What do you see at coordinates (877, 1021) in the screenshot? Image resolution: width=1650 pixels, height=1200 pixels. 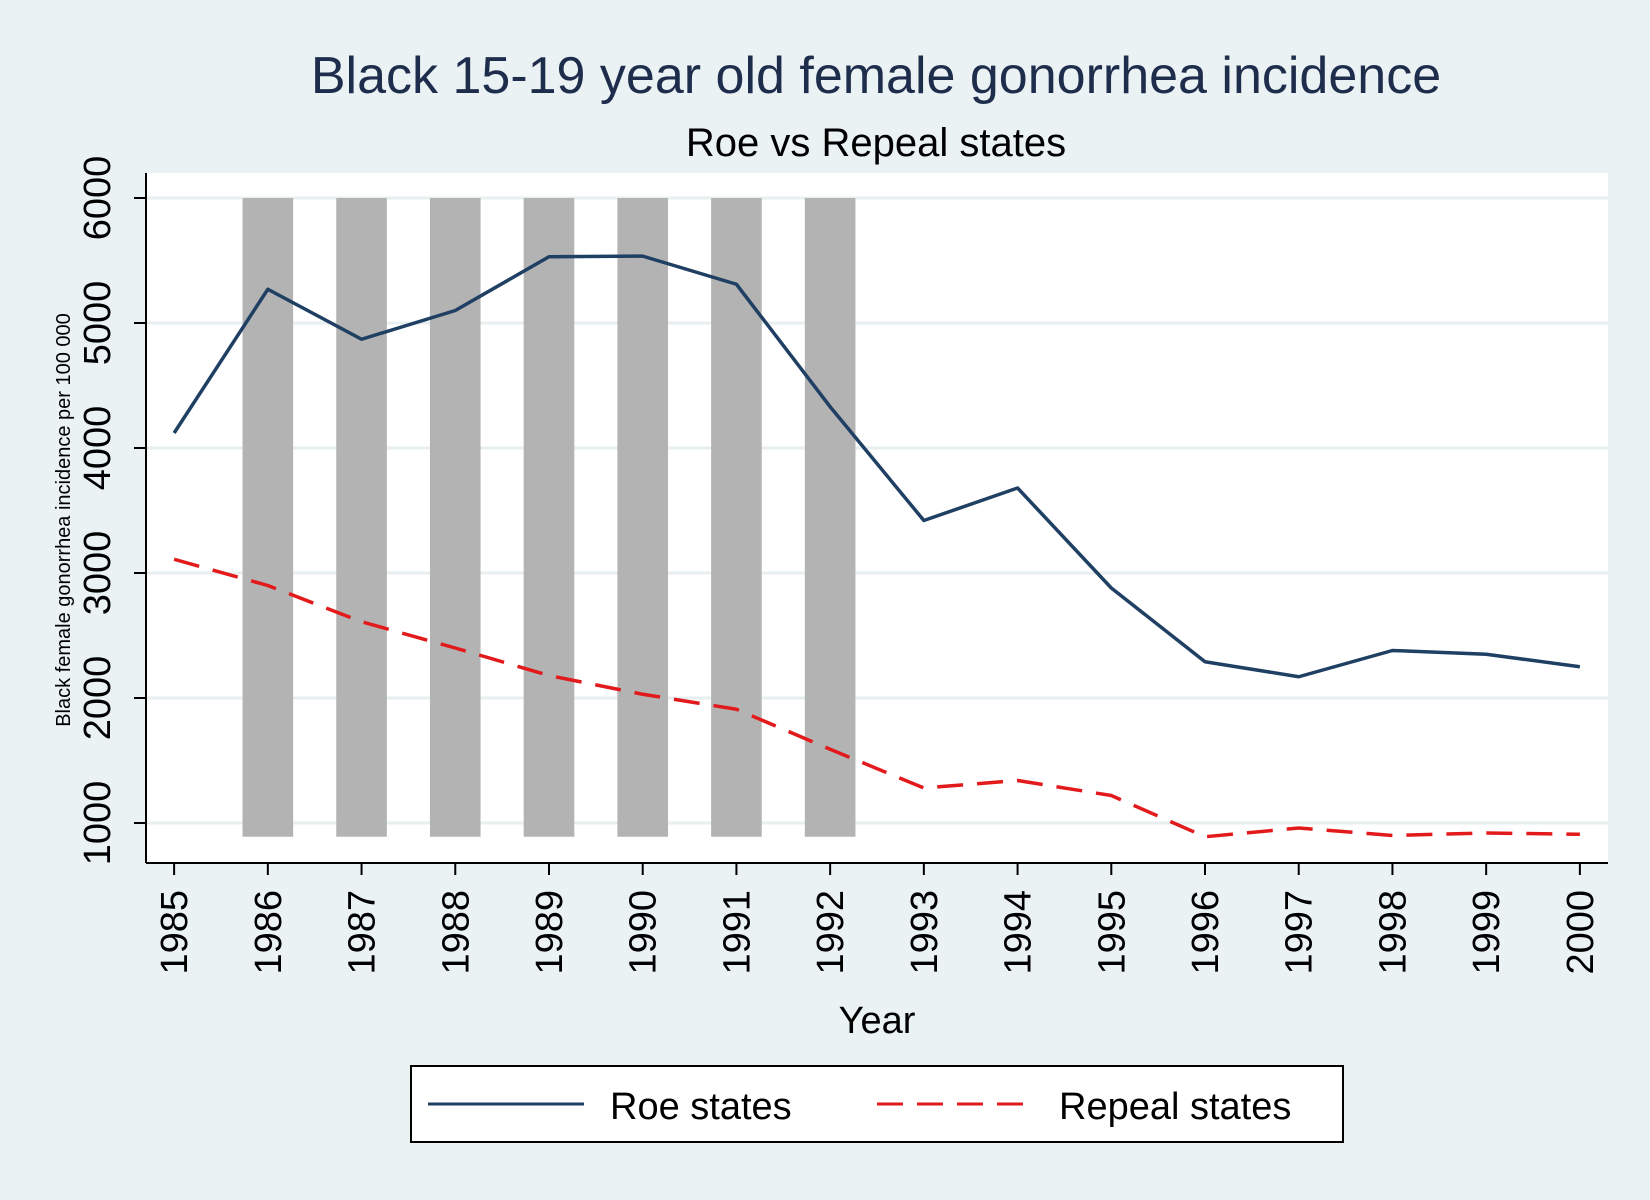 I see `x-axis-label: Year` at bounding box center [877, 1021].